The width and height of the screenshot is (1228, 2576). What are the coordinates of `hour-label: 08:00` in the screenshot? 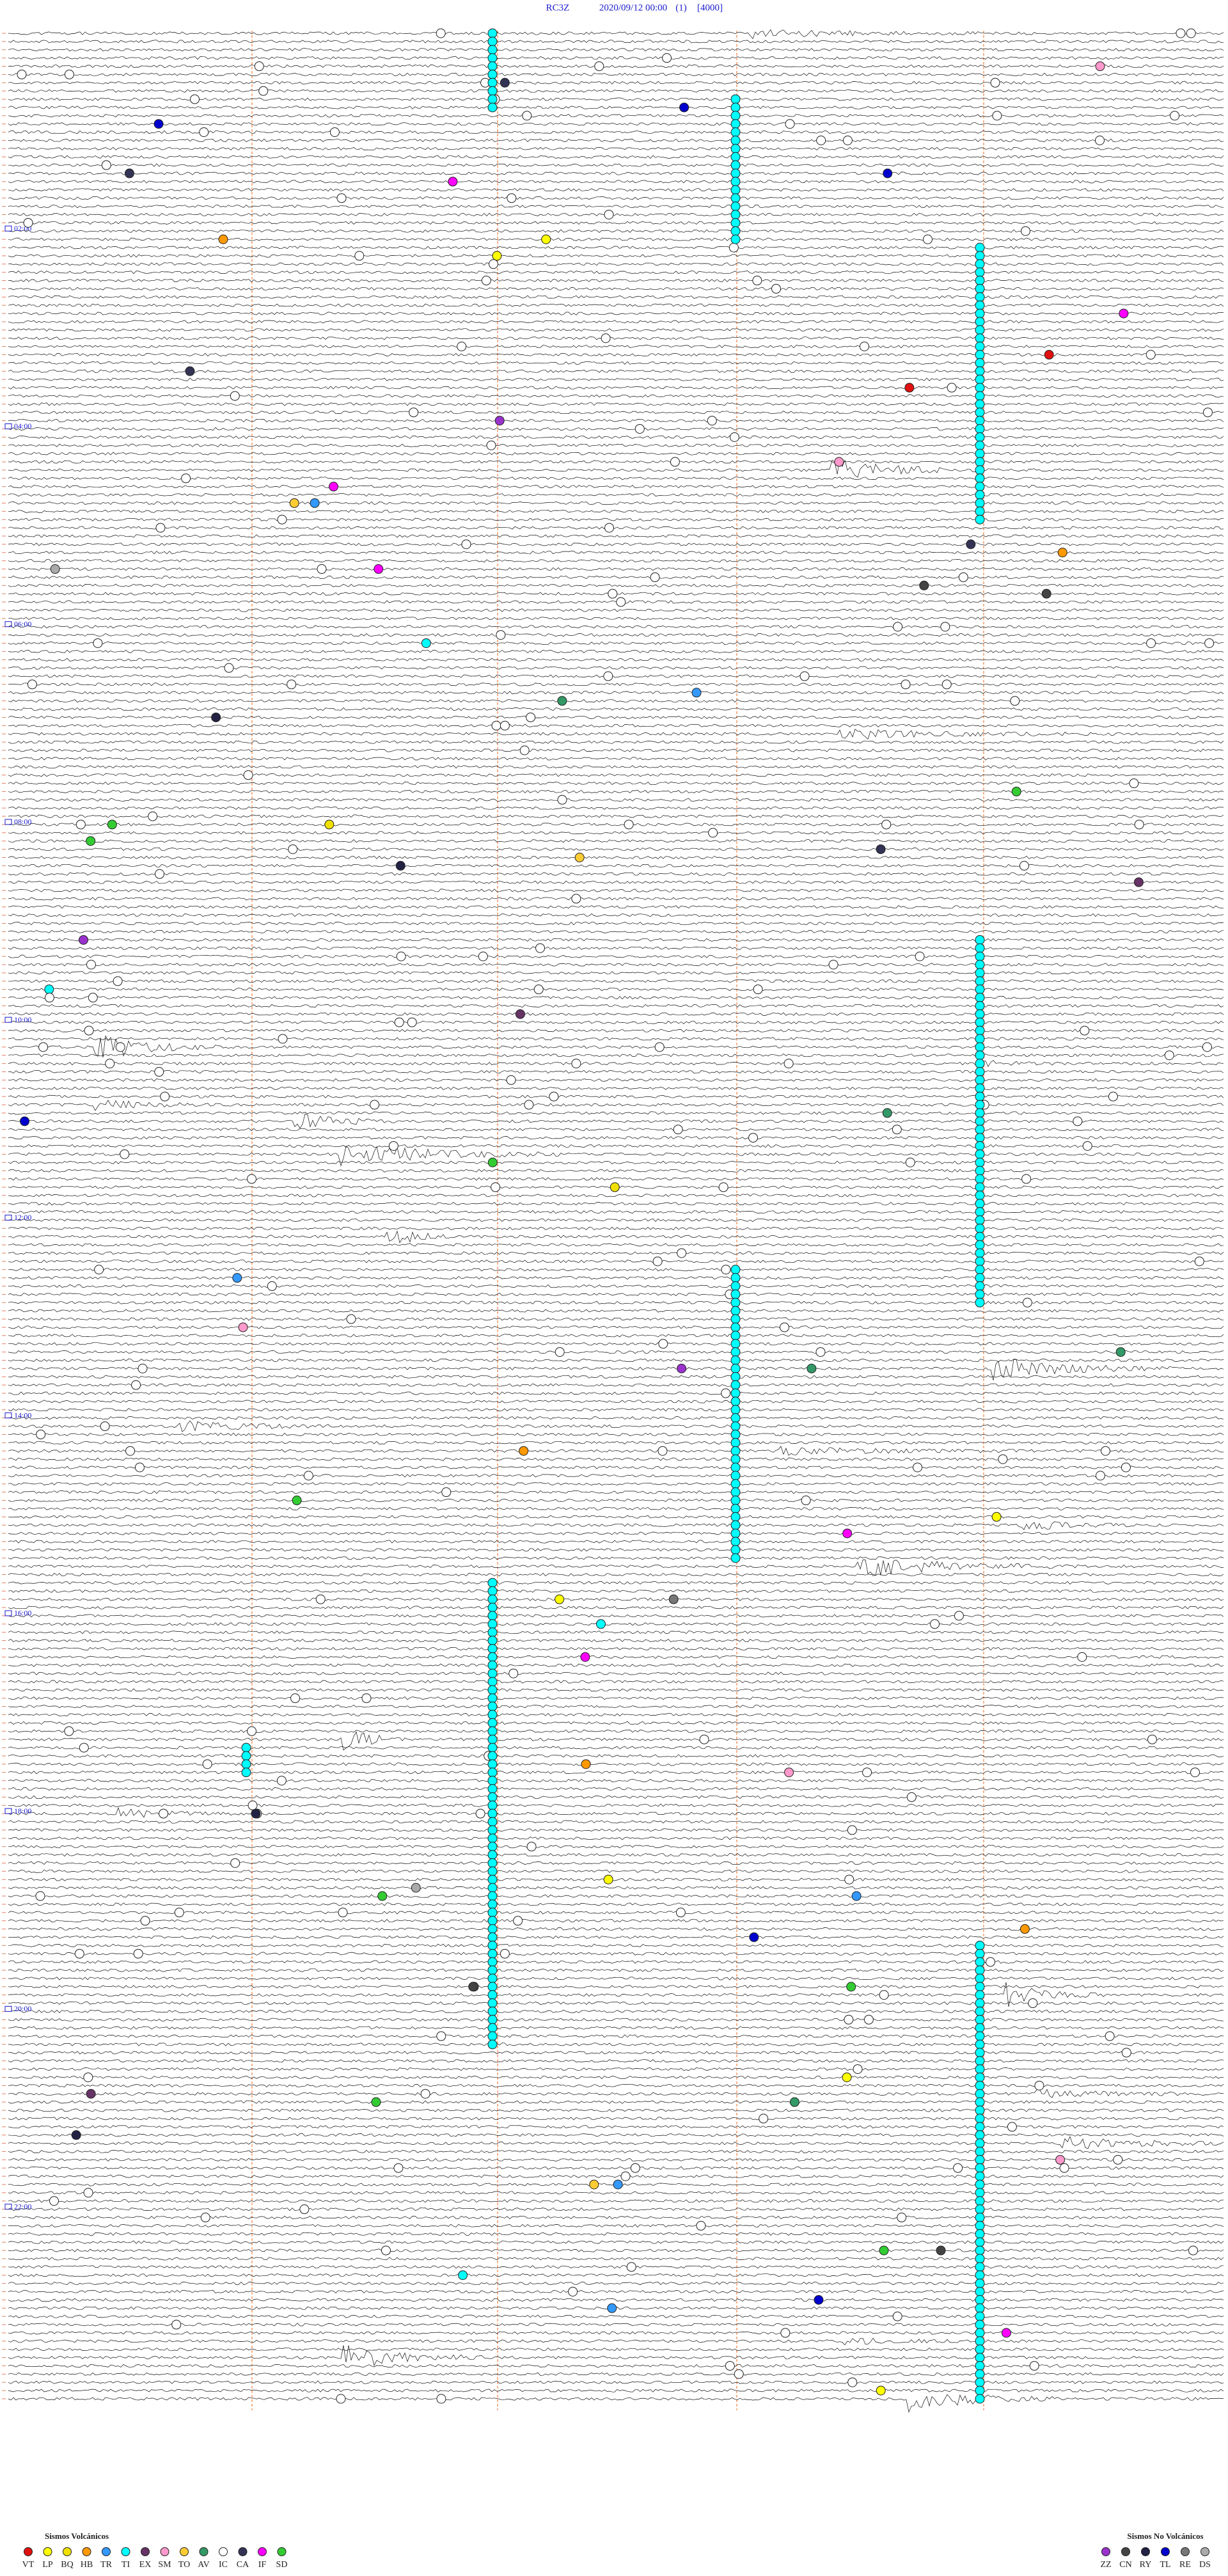 It's located at (22, 822).